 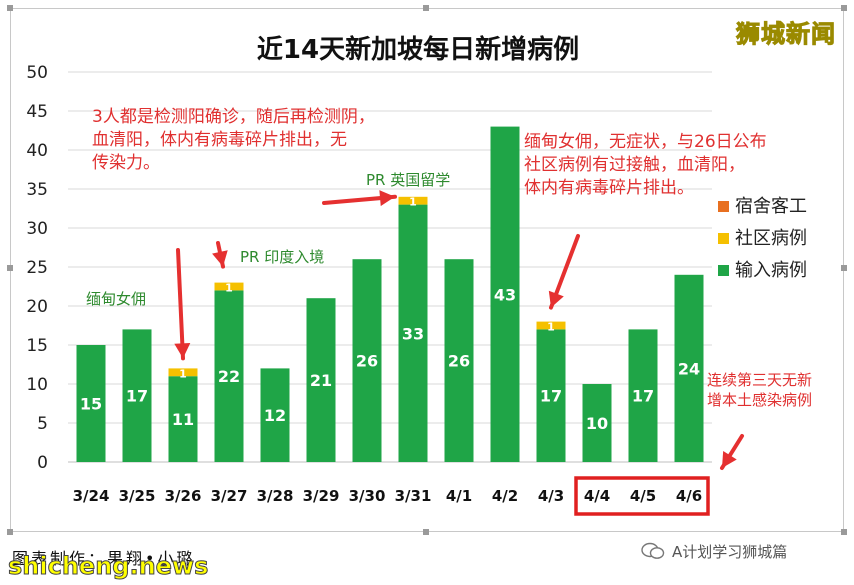 What do you see at coordinates (413, 496) in the screenshot?
I see `x-tick-label: 3/31` at bounding box center [413, 496].